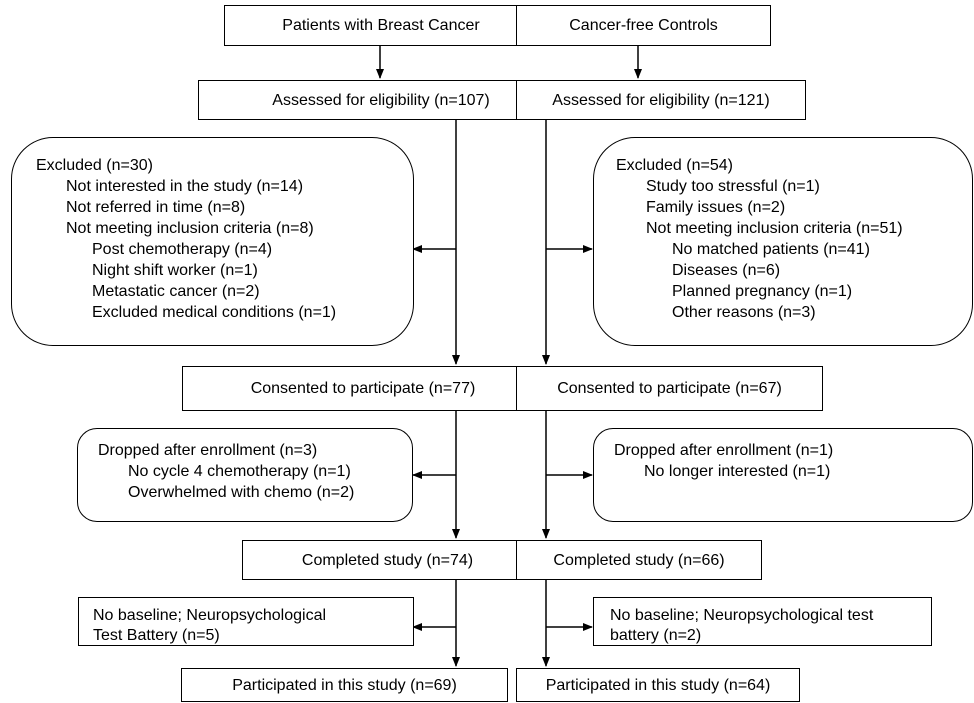 This screenshot has width=974, height=703. I want to click on left-participated: Participated in this study (n=69), so click(344, 685).